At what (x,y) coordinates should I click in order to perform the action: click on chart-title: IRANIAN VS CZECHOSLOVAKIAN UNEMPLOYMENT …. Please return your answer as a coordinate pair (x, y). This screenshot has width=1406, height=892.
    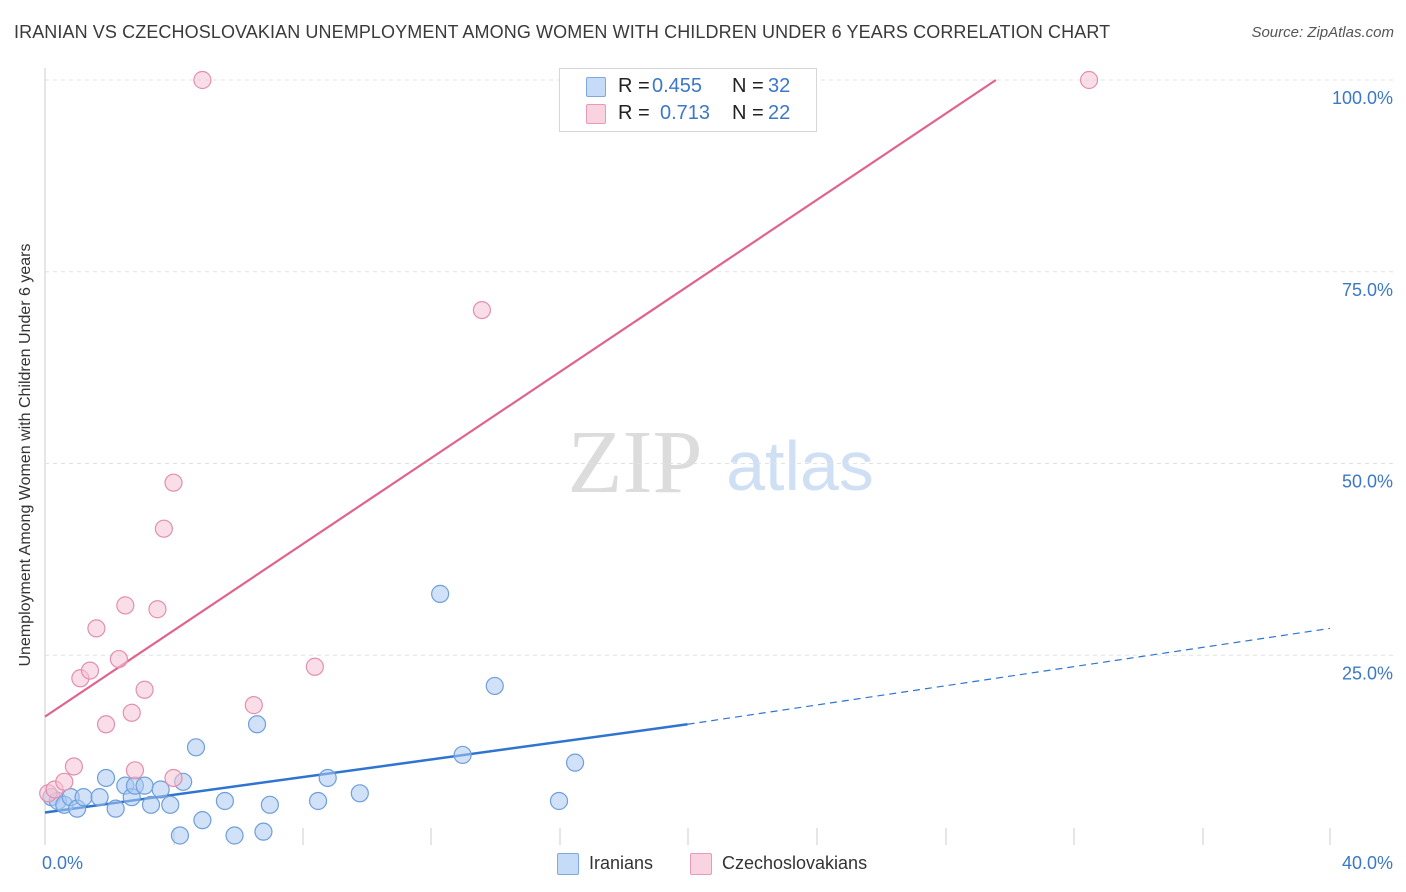
    Looking at the image, I should click on (562, 32).